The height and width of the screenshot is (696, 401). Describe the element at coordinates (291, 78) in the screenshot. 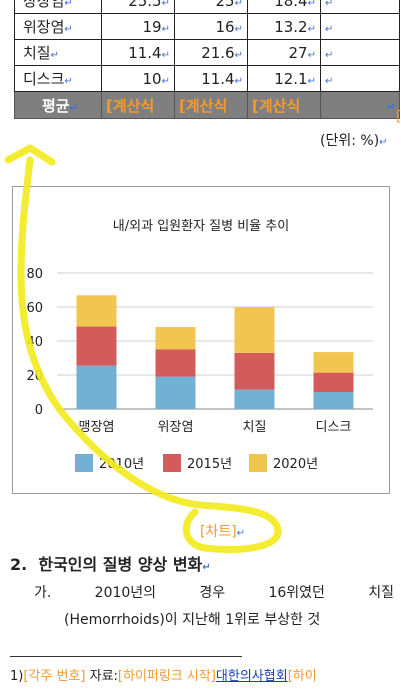

I see `cell-value: 12.1` at that location.